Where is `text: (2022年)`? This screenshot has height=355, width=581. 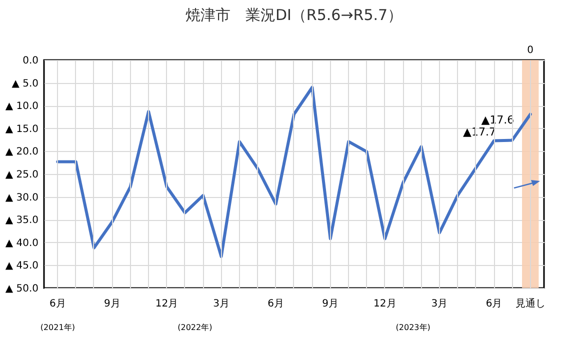
text: (2022年) is located at coordinates (195, 327).